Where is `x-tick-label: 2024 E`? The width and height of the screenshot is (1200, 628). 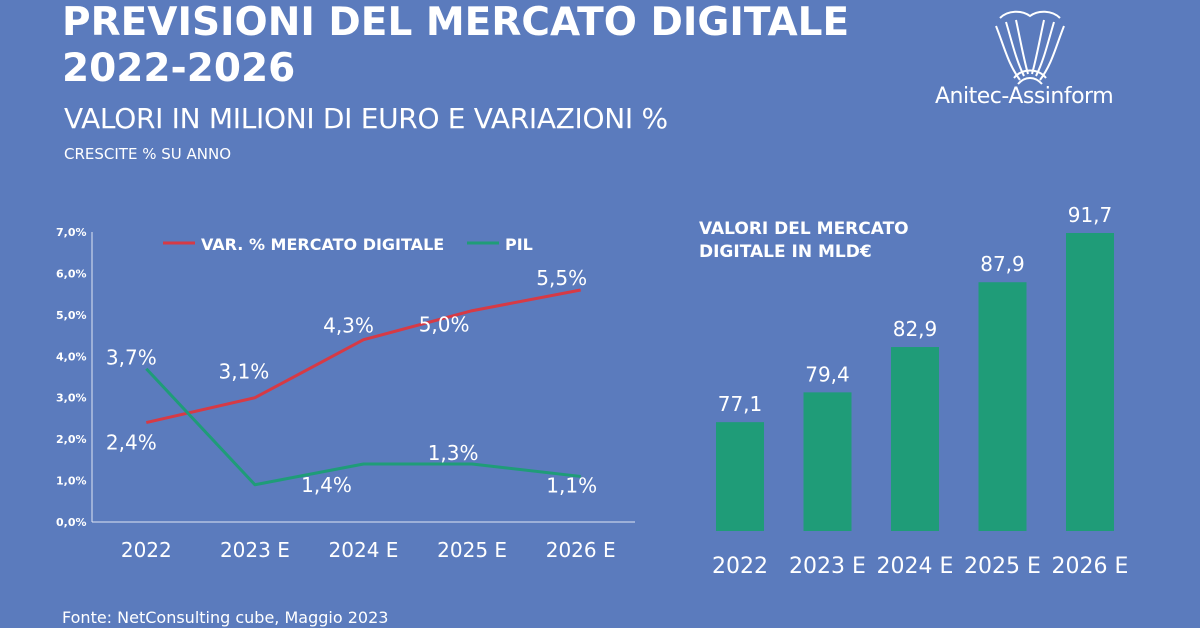 x-tick-label: 2024 E is located at coordinates (364, 550).